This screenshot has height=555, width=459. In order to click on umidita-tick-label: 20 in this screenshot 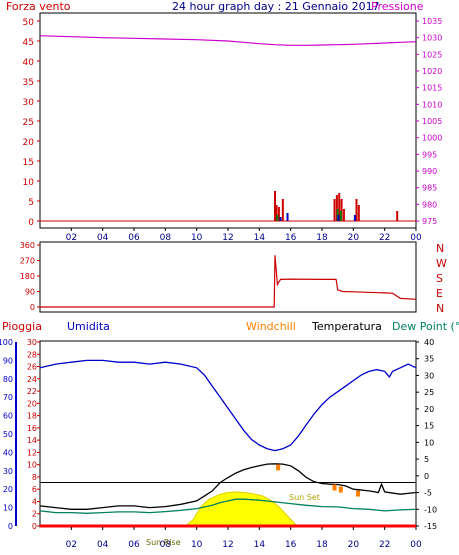, I will do `click(8, 489)`.